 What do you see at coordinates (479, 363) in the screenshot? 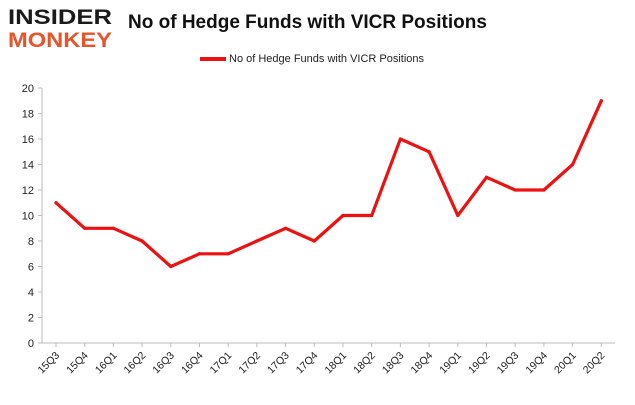
I see `x-tick-label: 19Q2` at bounding box center [479, 363].